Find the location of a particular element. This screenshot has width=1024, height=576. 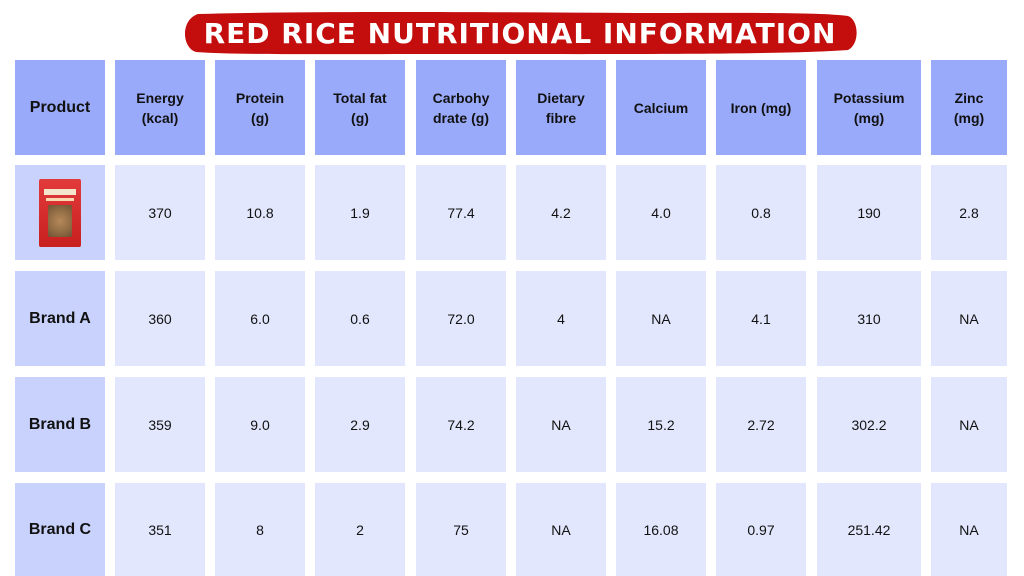

cell-value: 77.4 is located at coordinates (461, 212).